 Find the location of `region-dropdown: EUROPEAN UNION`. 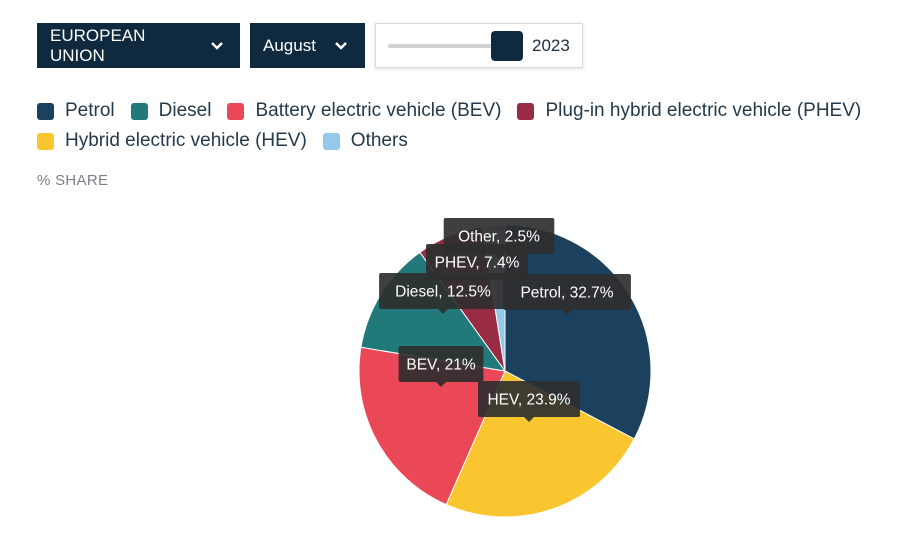

region-dropdown: EUROPEAN UNION is located at coordinates (138, 45).